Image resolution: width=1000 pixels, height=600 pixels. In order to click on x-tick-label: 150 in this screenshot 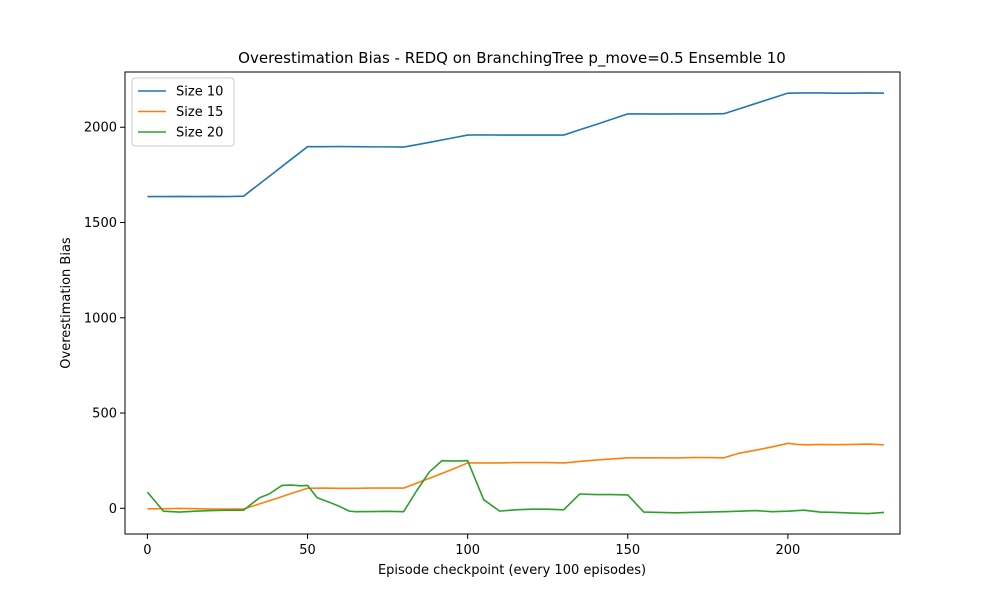, I will do `click(627, 550)`.